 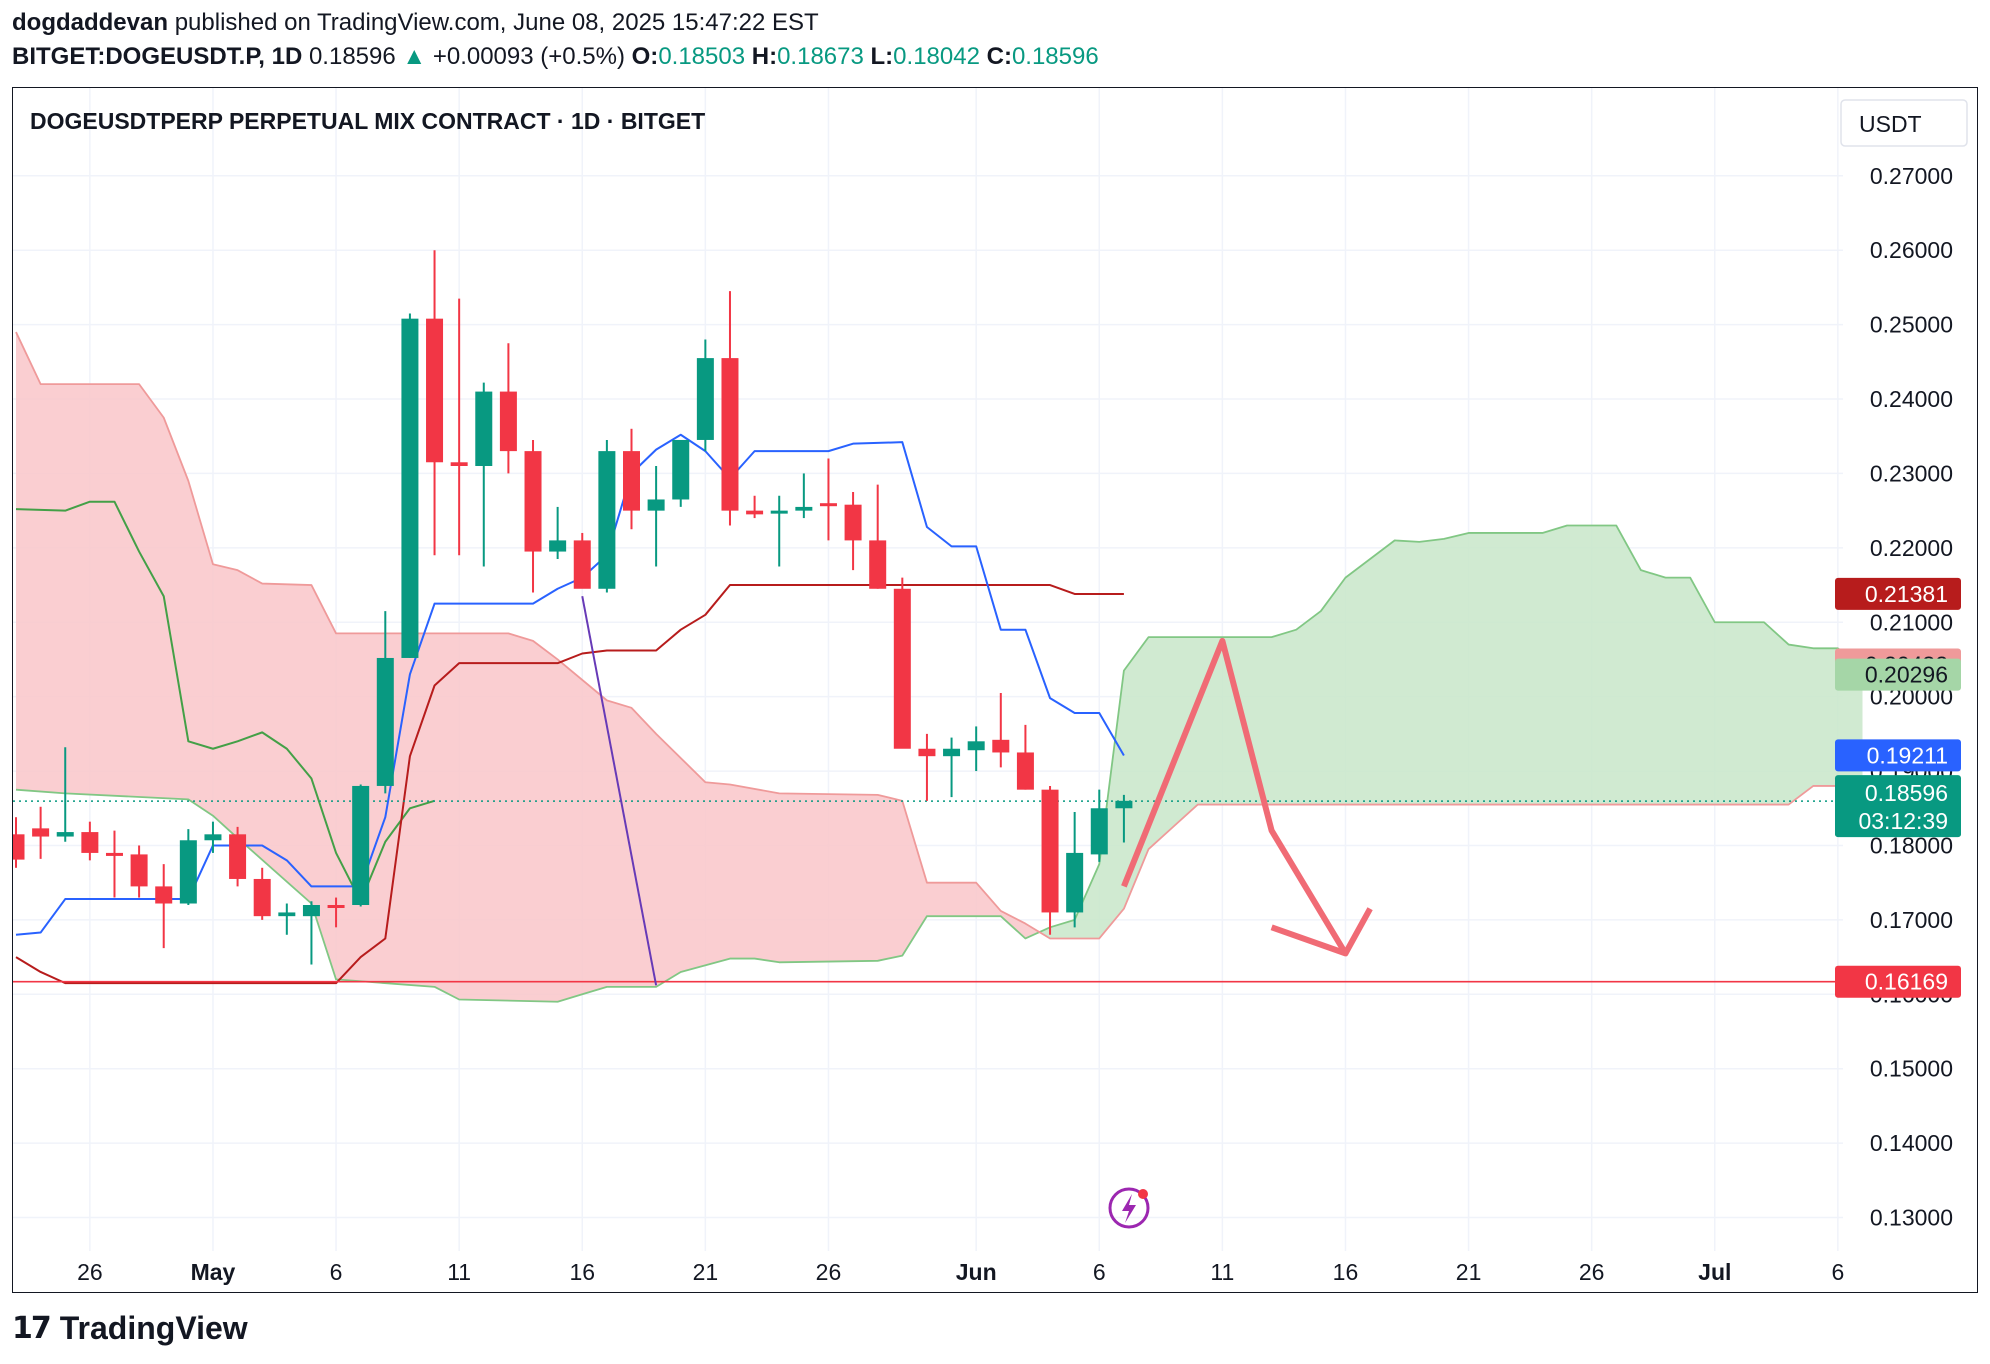 I want to click on y-tick-label: 0.22000, so click(x=1911, y=548).